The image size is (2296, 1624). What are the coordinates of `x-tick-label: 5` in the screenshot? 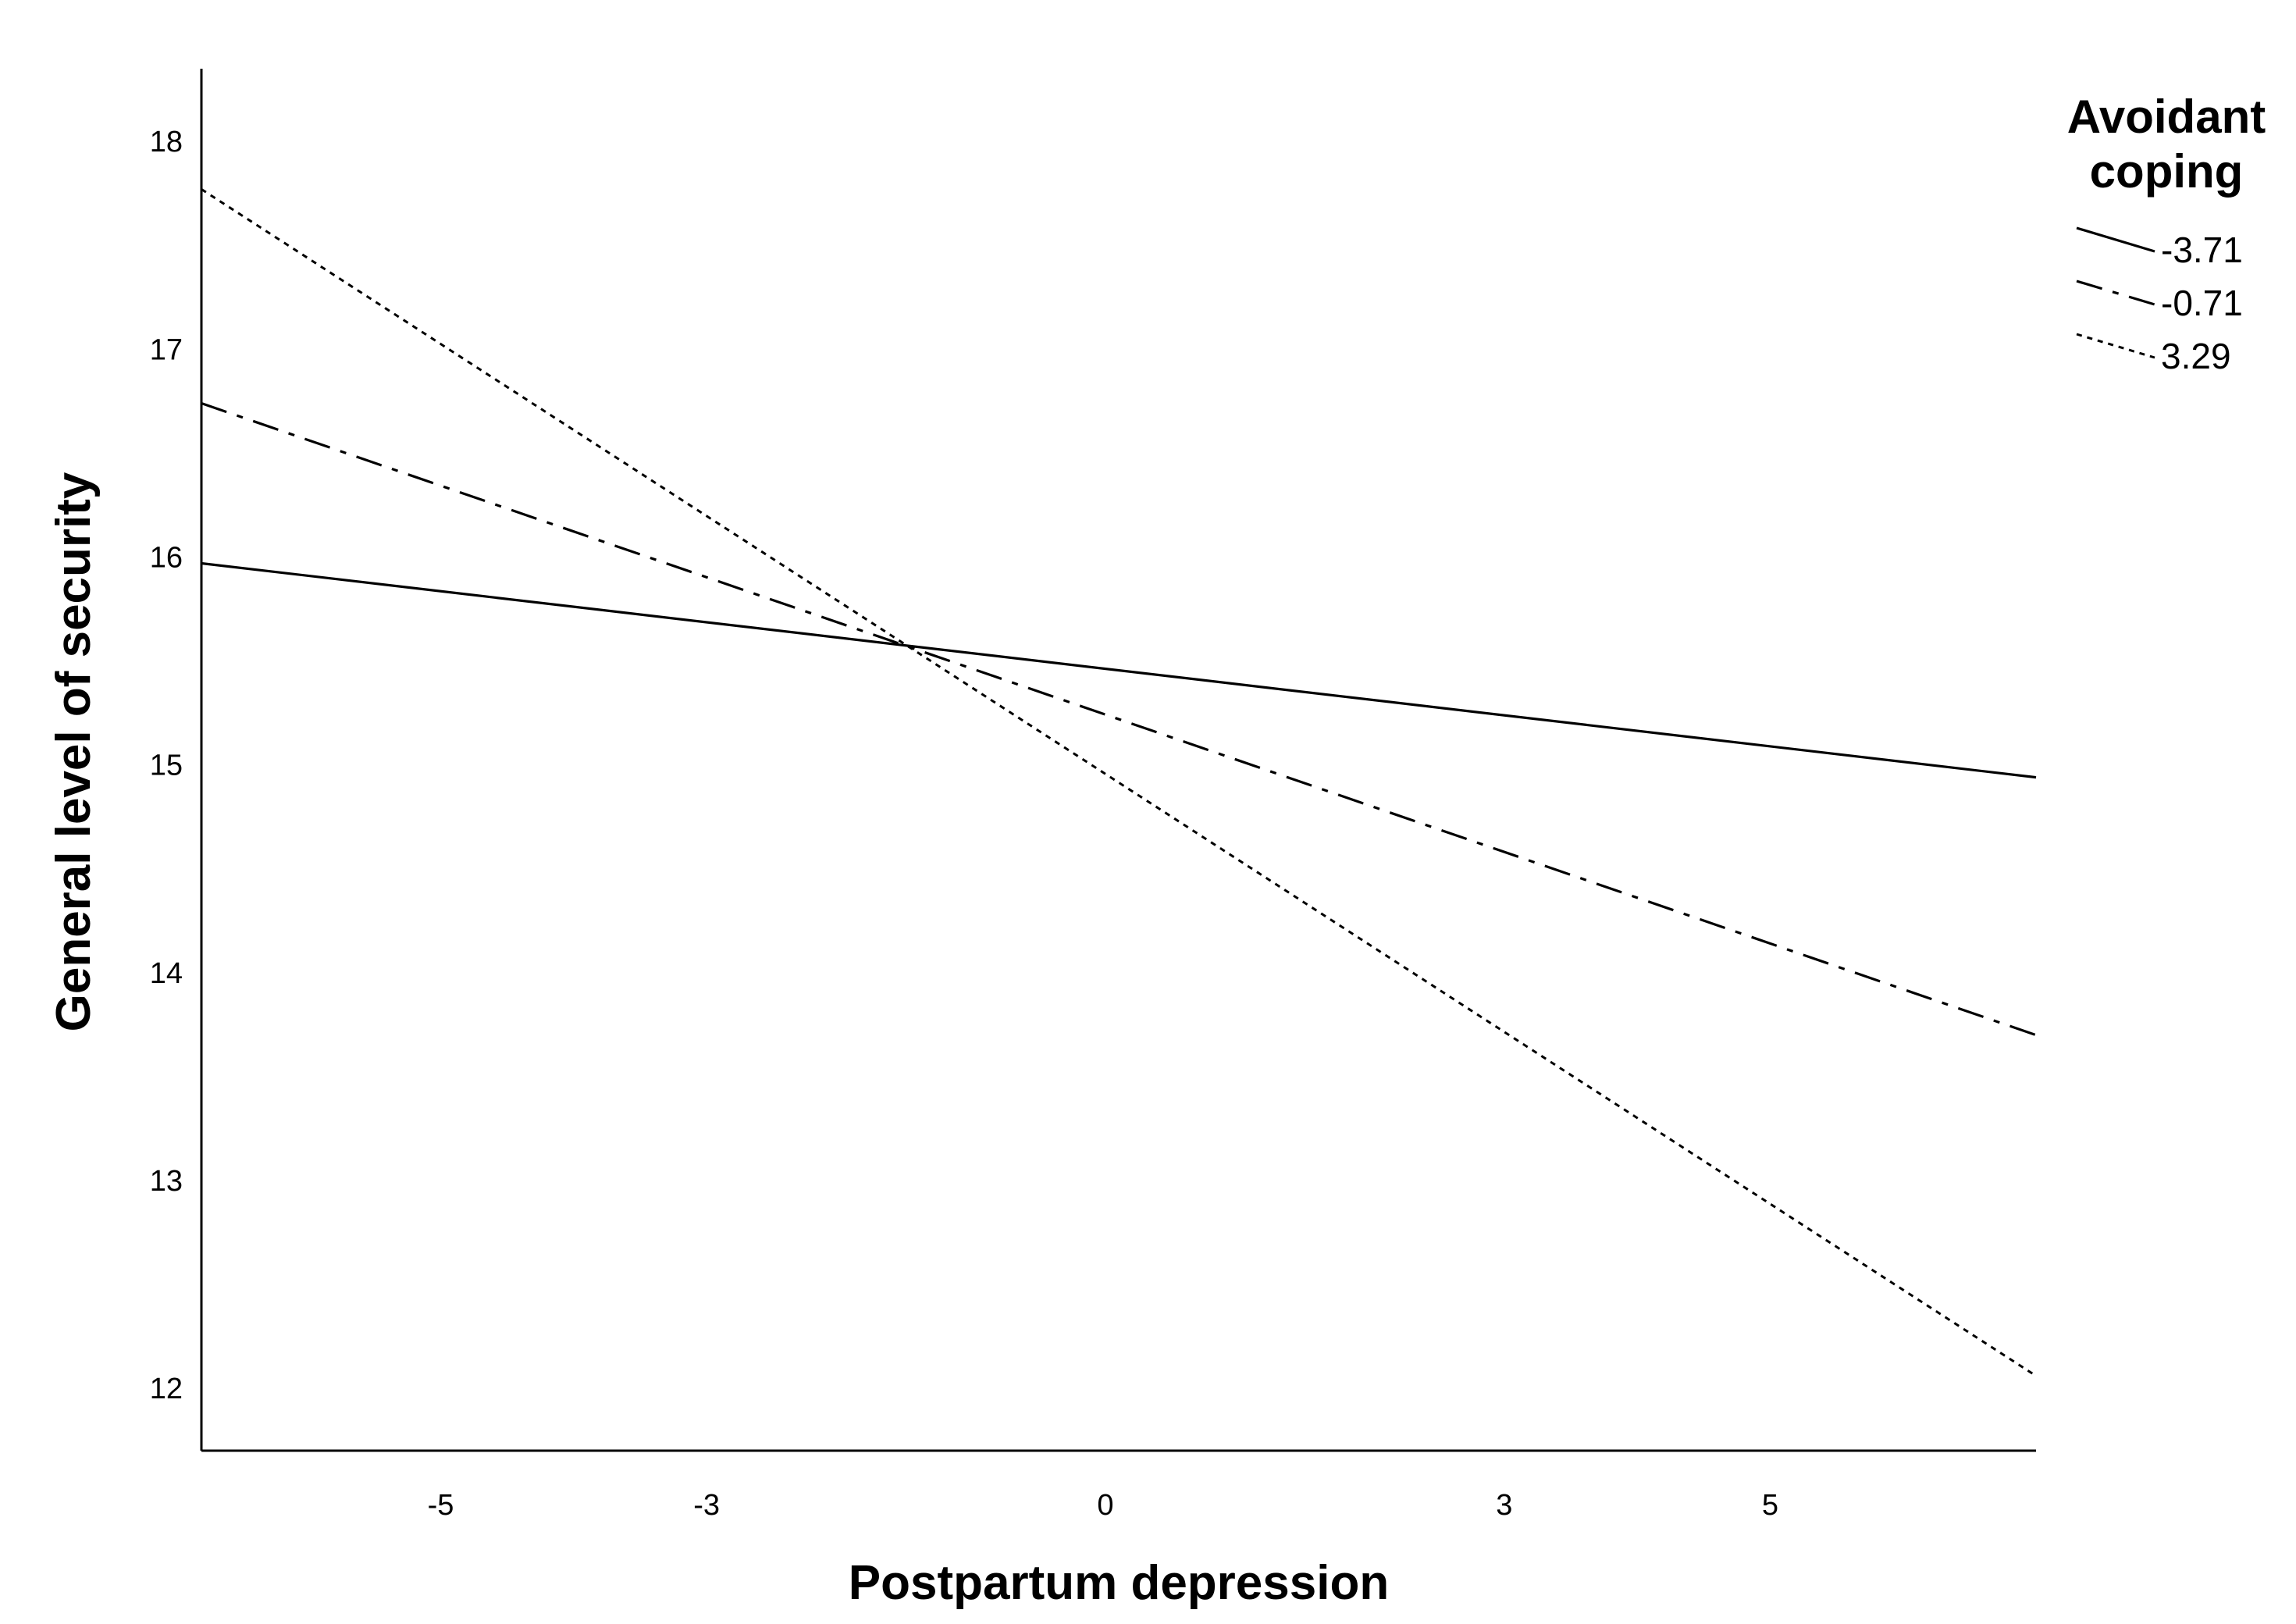 It's located at (1770, 1505).